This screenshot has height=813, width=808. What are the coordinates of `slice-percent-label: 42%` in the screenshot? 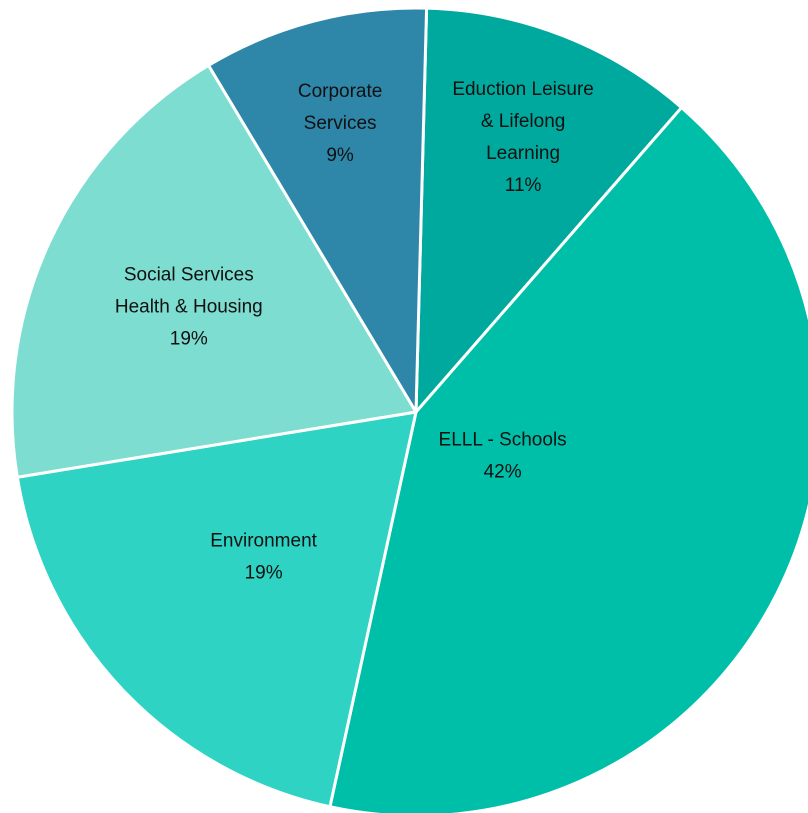 It's located at (503, 472).